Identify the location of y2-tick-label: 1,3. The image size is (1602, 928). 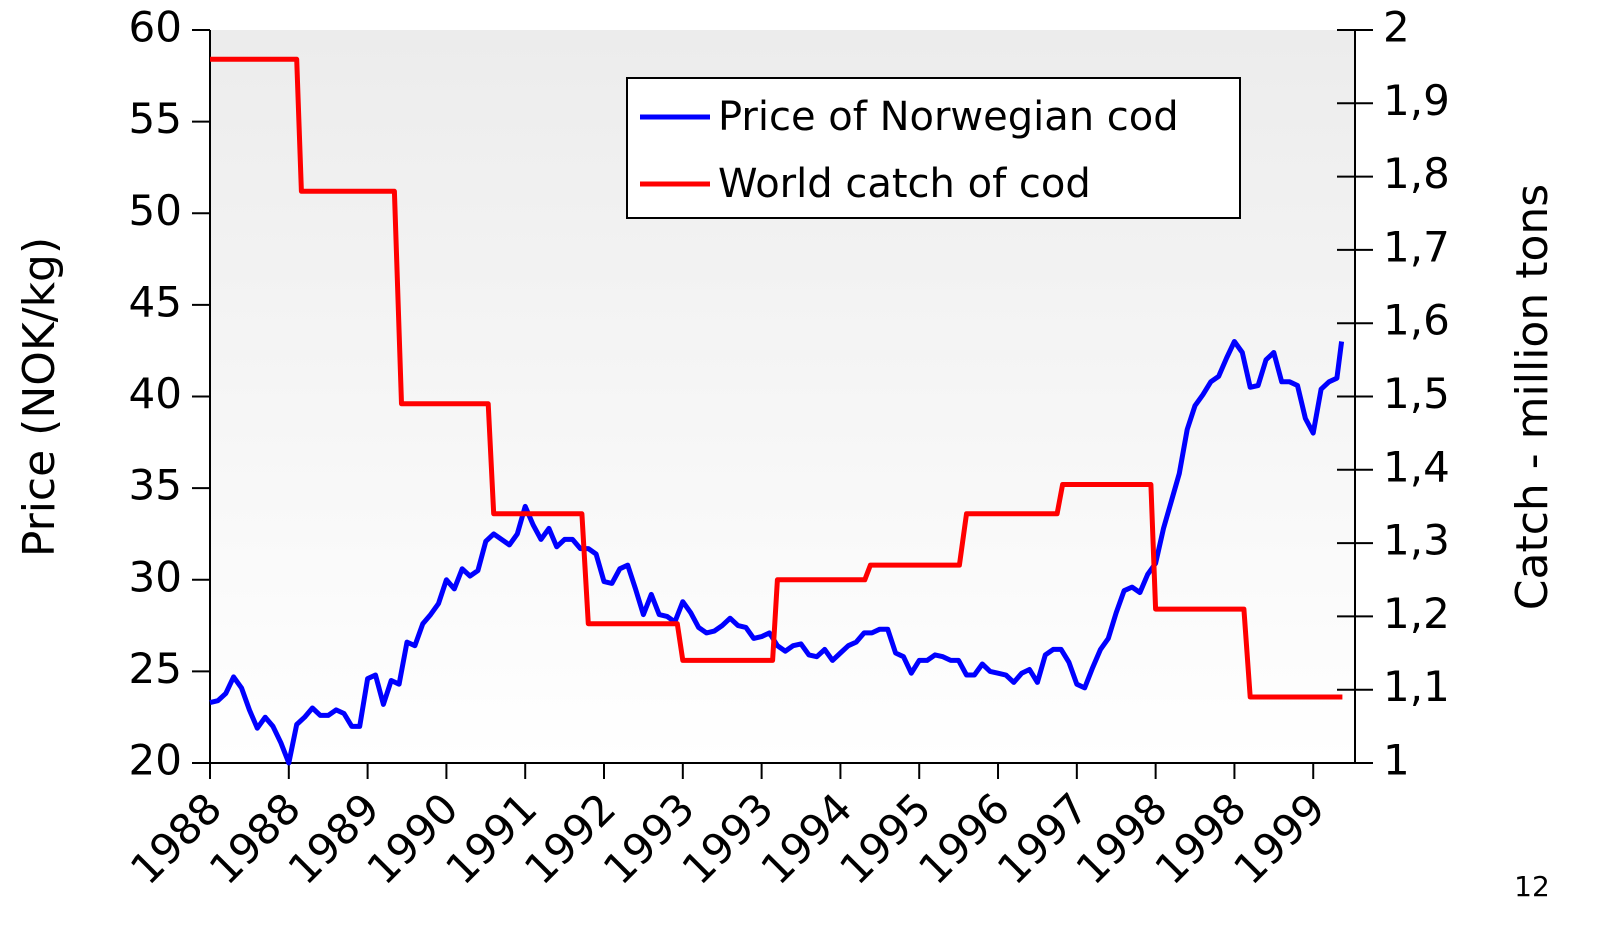
(1416, 540).